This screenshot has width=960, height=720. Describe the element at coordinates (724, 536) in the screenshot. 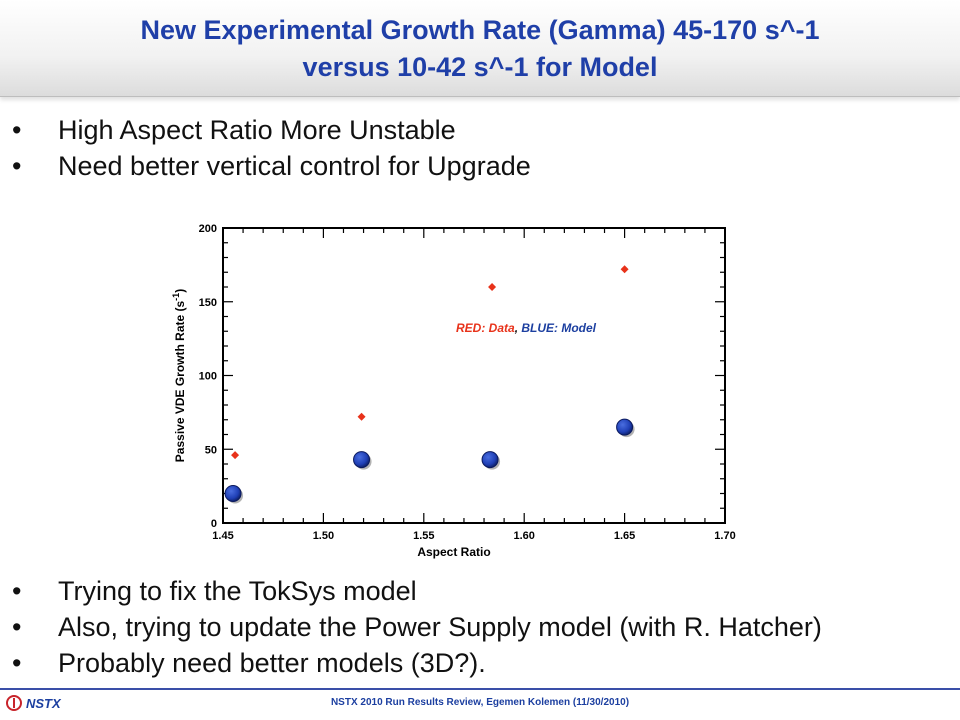

I see `x-tick-label: 1.70` at that location.